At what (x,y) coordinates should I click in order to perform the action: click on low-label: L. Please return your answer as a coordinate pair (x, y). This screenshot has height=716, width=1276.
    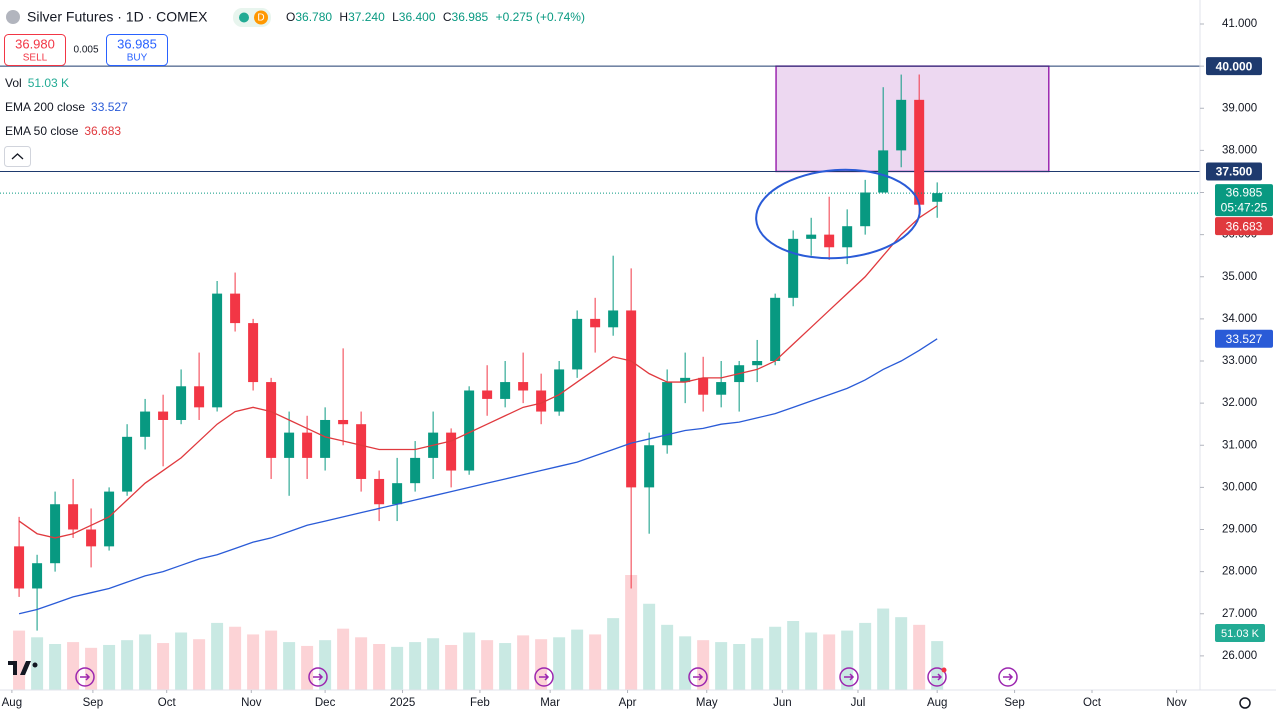
    Looking at the image, I should click on (395, 17).